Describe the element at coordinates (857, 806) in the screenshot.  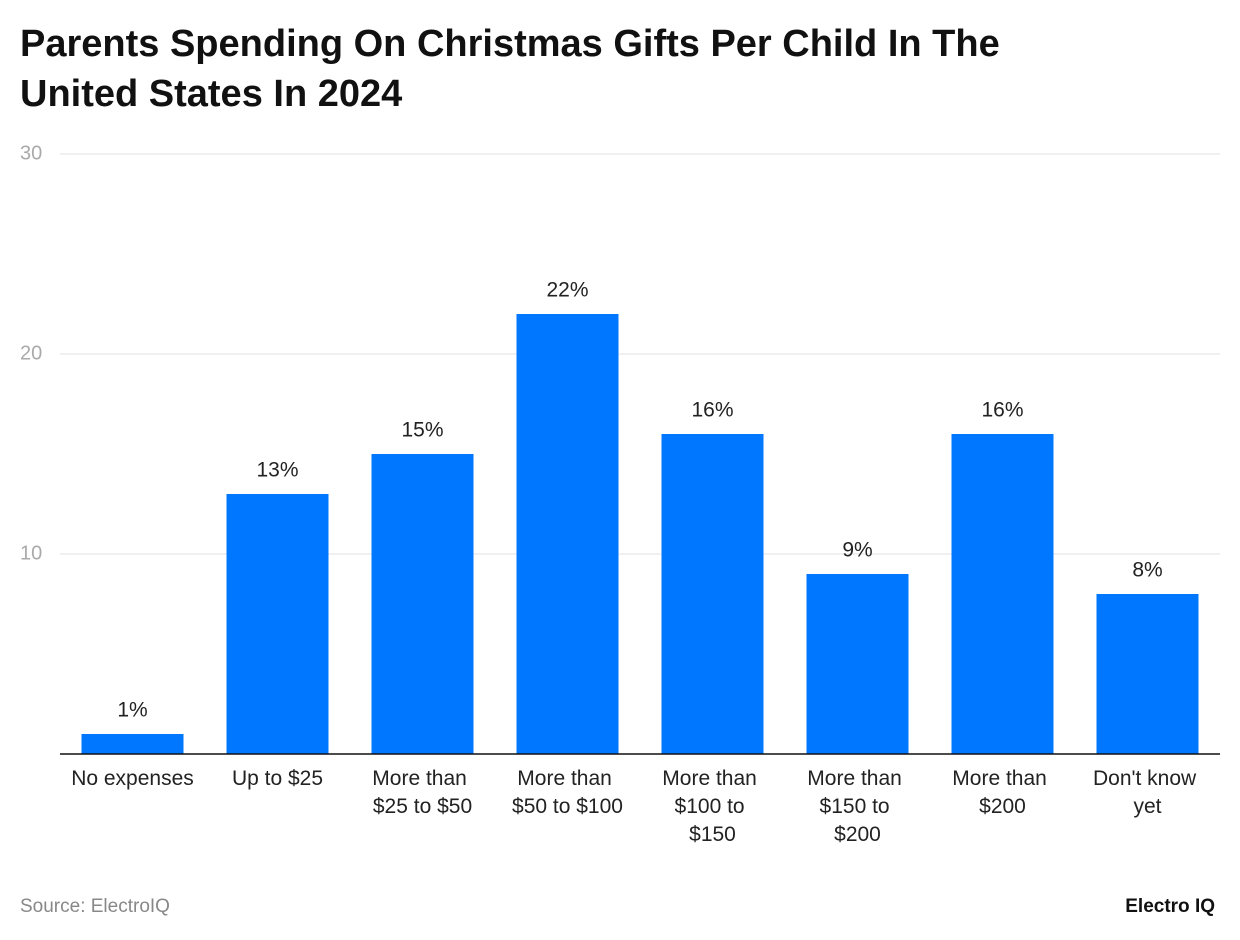
I see `x-tick-label: More than $150 to $200` at that location.